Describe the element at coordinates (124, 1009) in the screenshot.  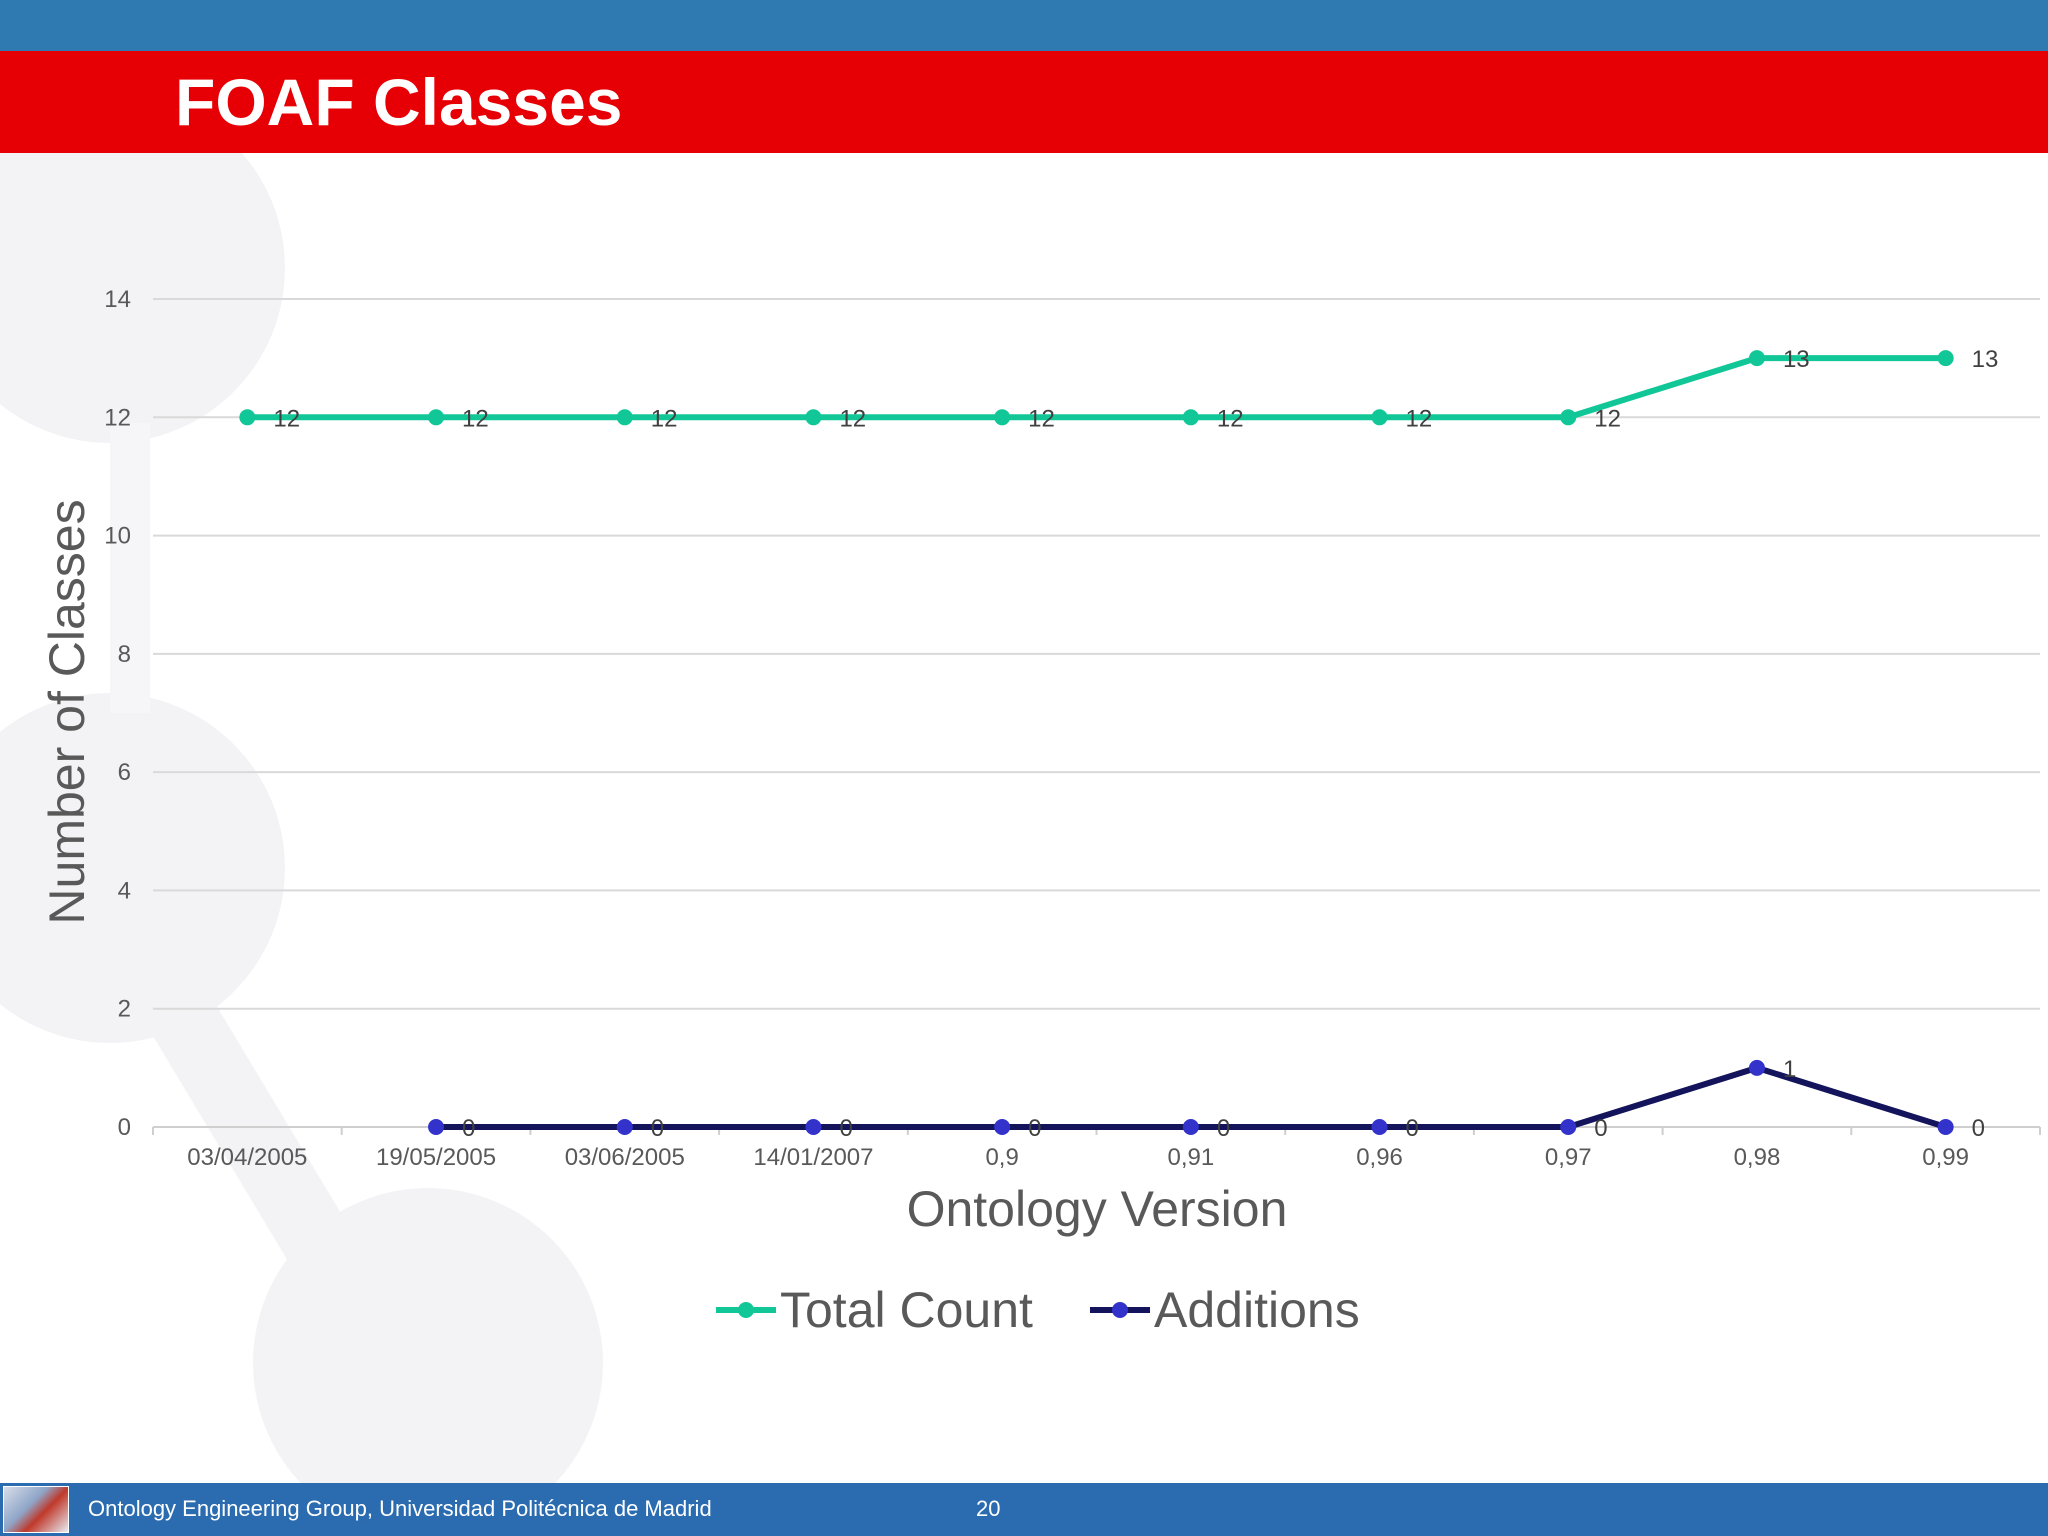
I see `y-tick-label: 2` at that location.